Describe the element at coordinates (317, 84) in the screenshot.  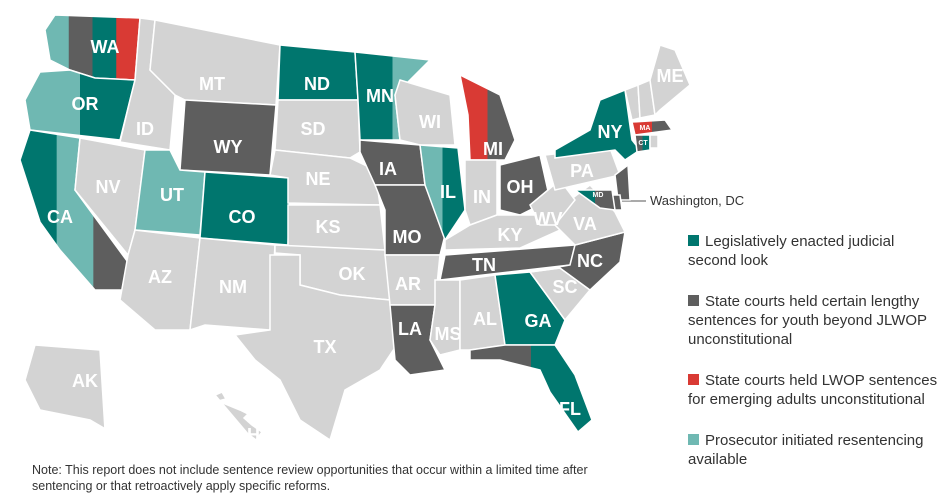
I see `state-label: ND` at that location.